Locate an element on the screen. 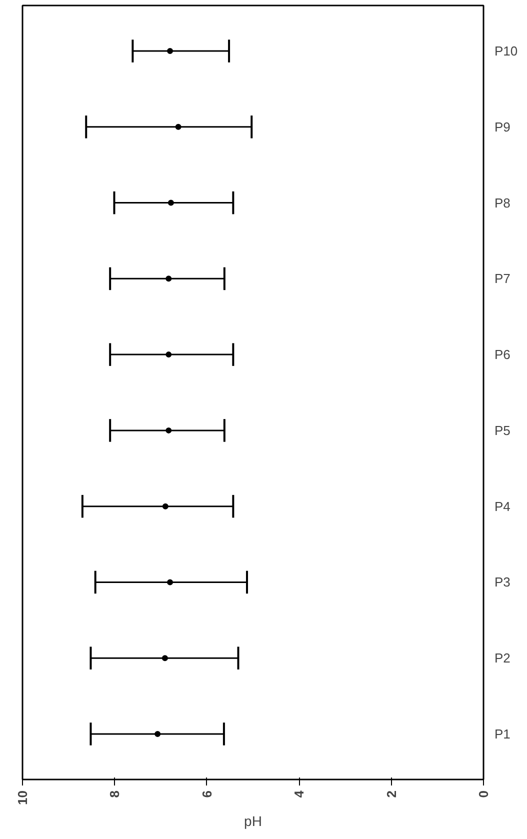 The width and height of the screenshot is (527, 839). y-tick-label: P1 is located at coordinates (502, 734).